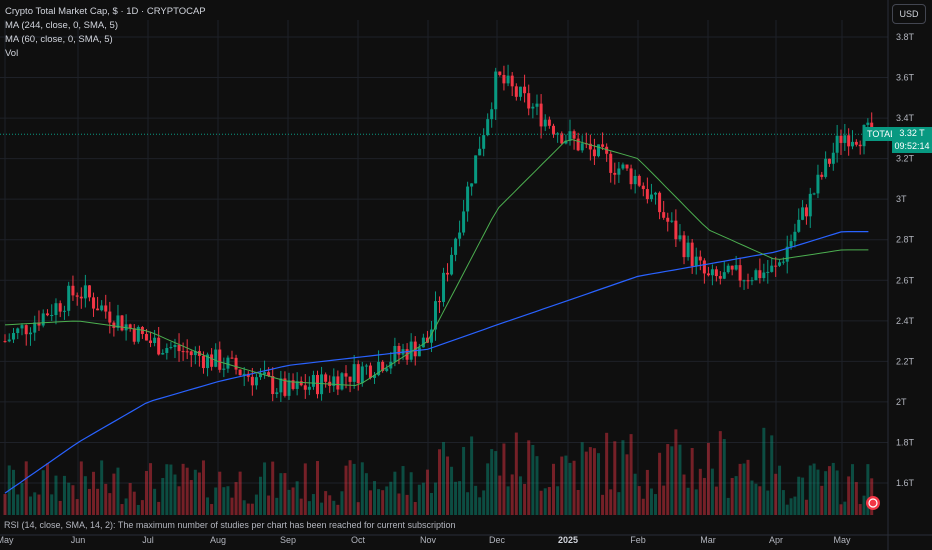  What do you see at coordinates (905, 442) in the screenshot?
I see `price-tick-label: 1.8T` at bounding box center [905, 442].